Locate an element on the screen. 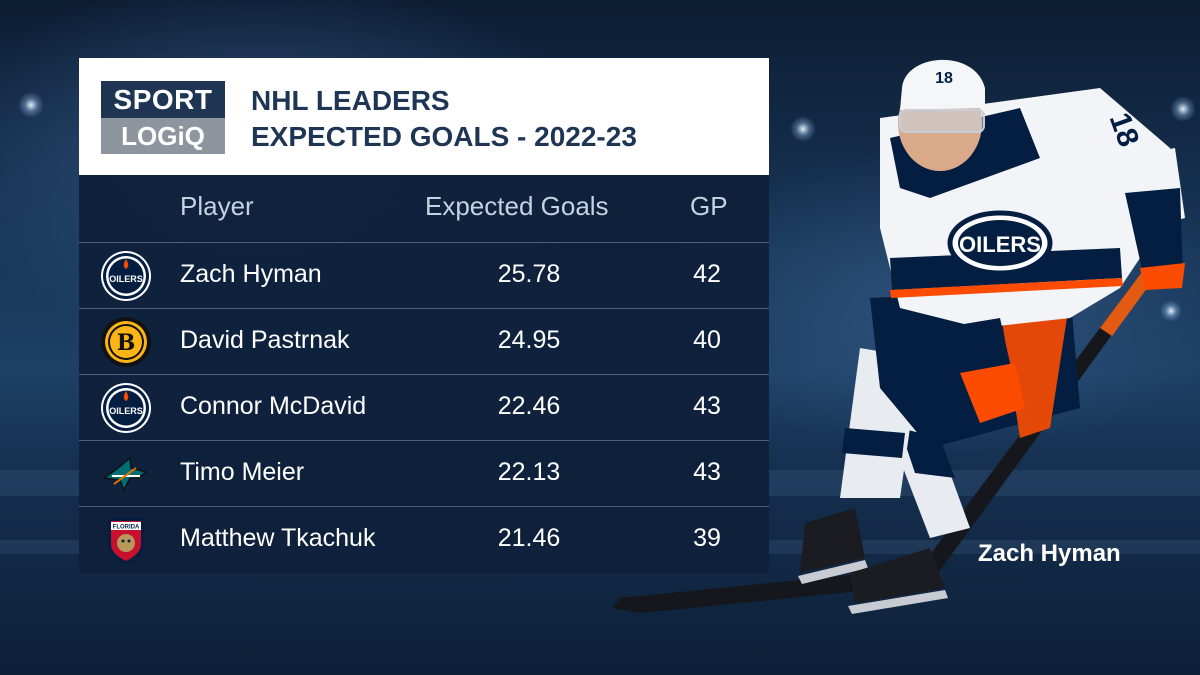  svg-text: 18 is located at coordinates (944, 78).